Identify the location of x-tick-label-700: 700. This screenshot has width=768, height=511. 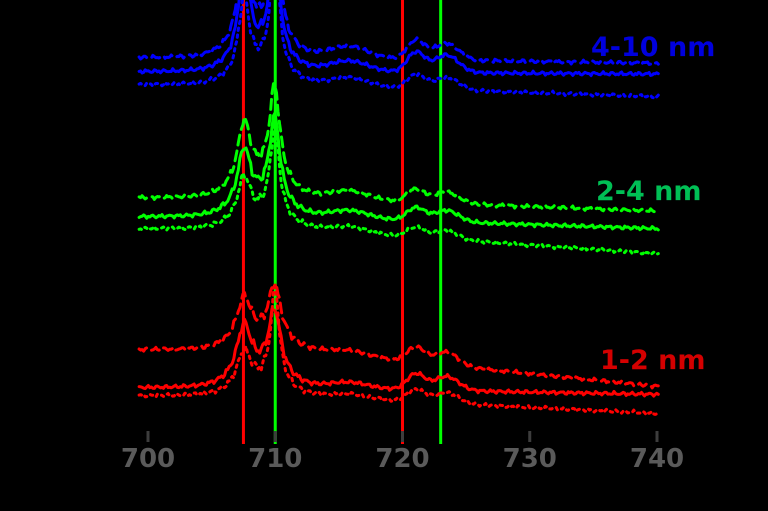
(148, 459).